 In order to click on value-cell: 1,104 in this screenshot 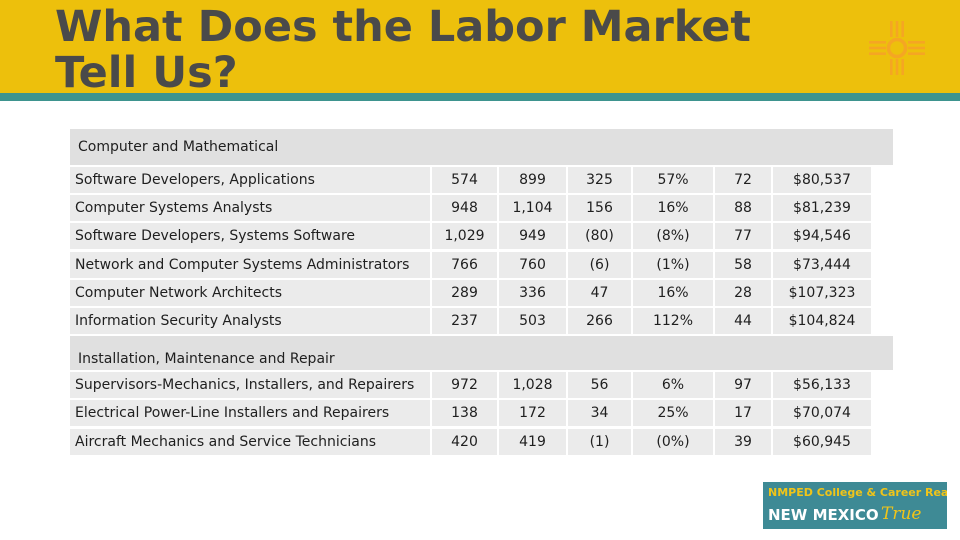, I will do `click(532, 208)`.